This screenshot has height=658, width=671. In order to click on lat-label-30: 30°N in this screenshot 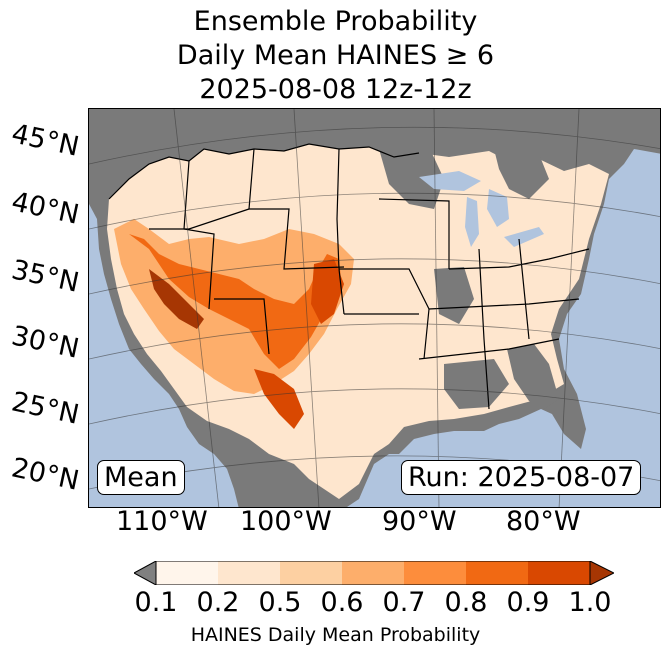, I will do `click(45, 342)`.